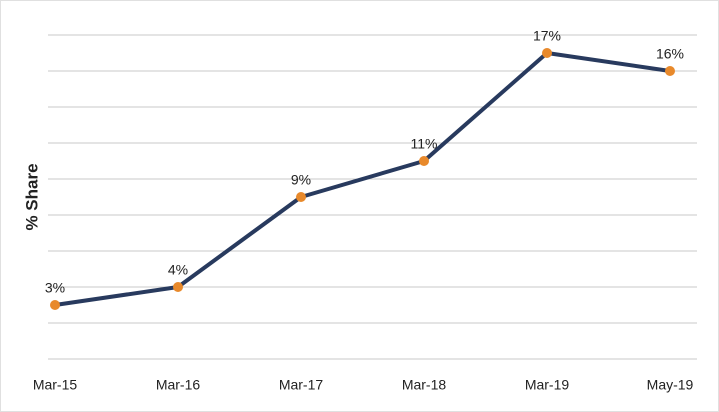 This screenshot has width=719, height=412. I want to click on data-label: 9%, so click(301, 180).